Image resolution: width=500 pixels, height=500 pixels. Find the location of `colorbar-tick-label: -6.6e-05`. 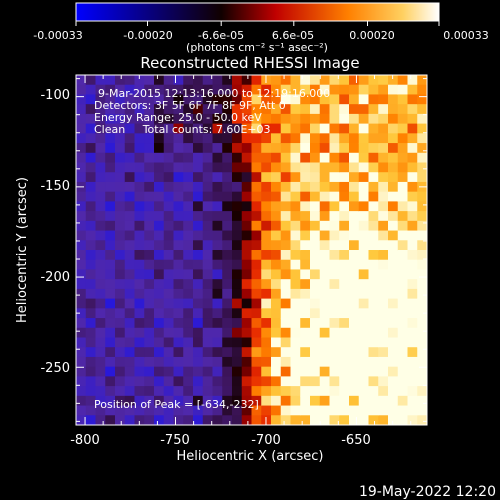

colorbar-tick-label: -6.6e-05 is located at coordinates (221, 35).